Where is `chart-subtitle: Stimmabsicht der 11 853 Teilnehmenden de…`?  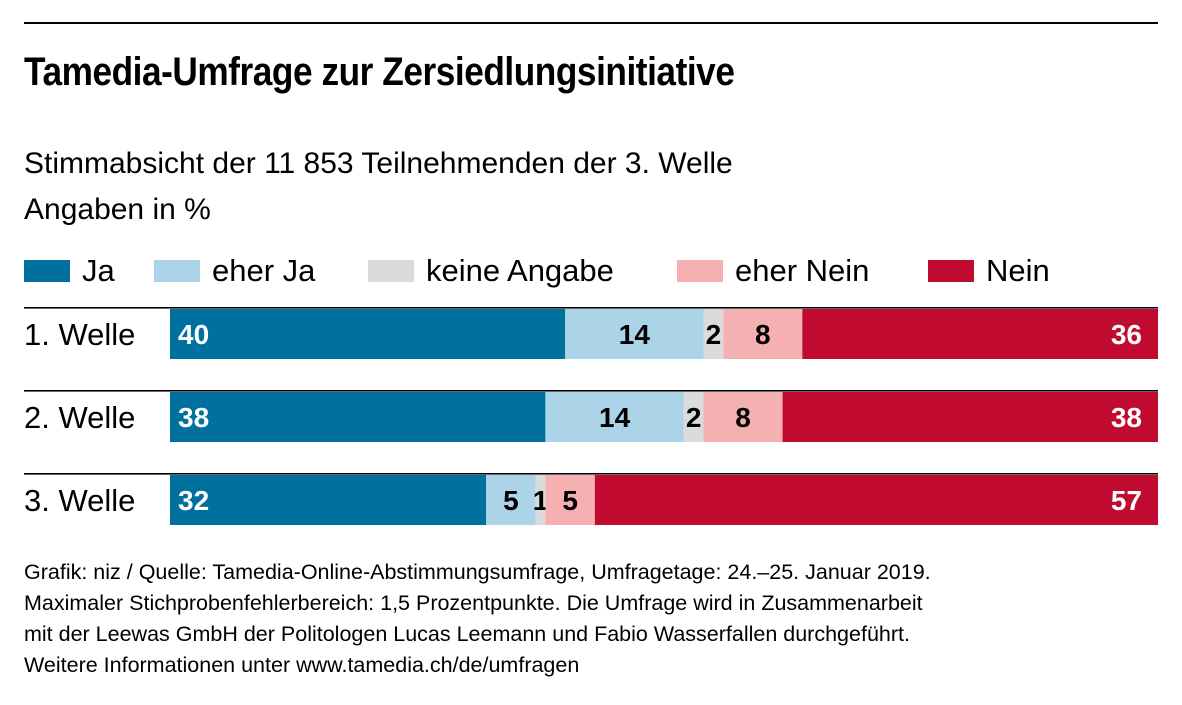 chart-subtitle: Stimmabsicht der 11 853 Teilnehmenden de… is located at coordinates (378, 163).